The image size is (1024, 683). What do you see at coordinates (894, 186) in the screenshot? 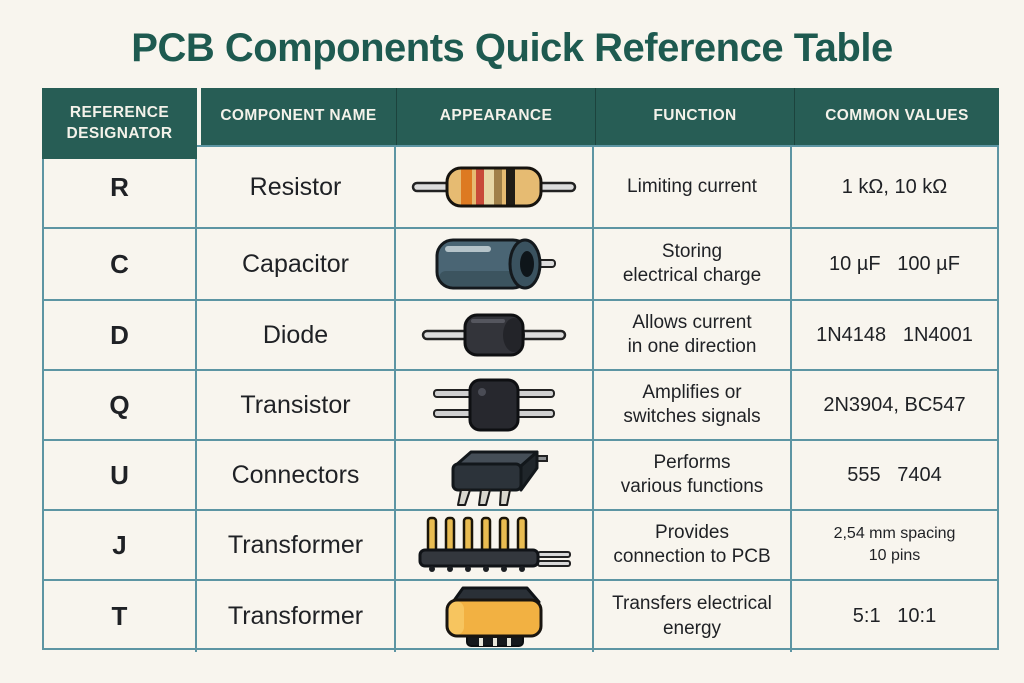
I see `values-cell: 1 kΩ, 10 kΩ` at bounding box center [894, 186].